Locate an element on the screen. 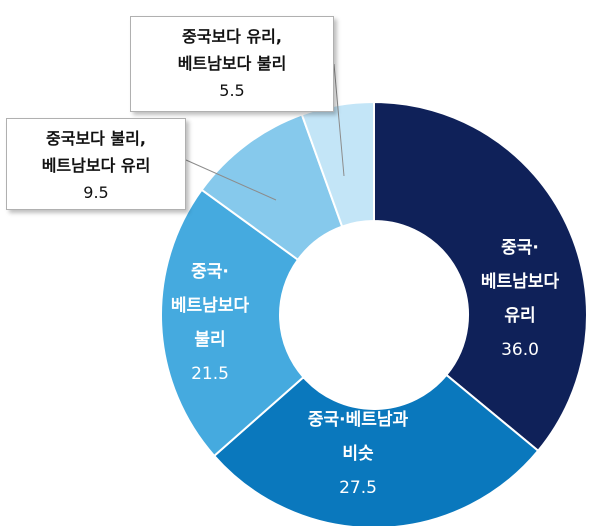 The width and height of the screenshot is (600, 526). slice-3-label-line3: 불리 is located at coordinates (209, 340).